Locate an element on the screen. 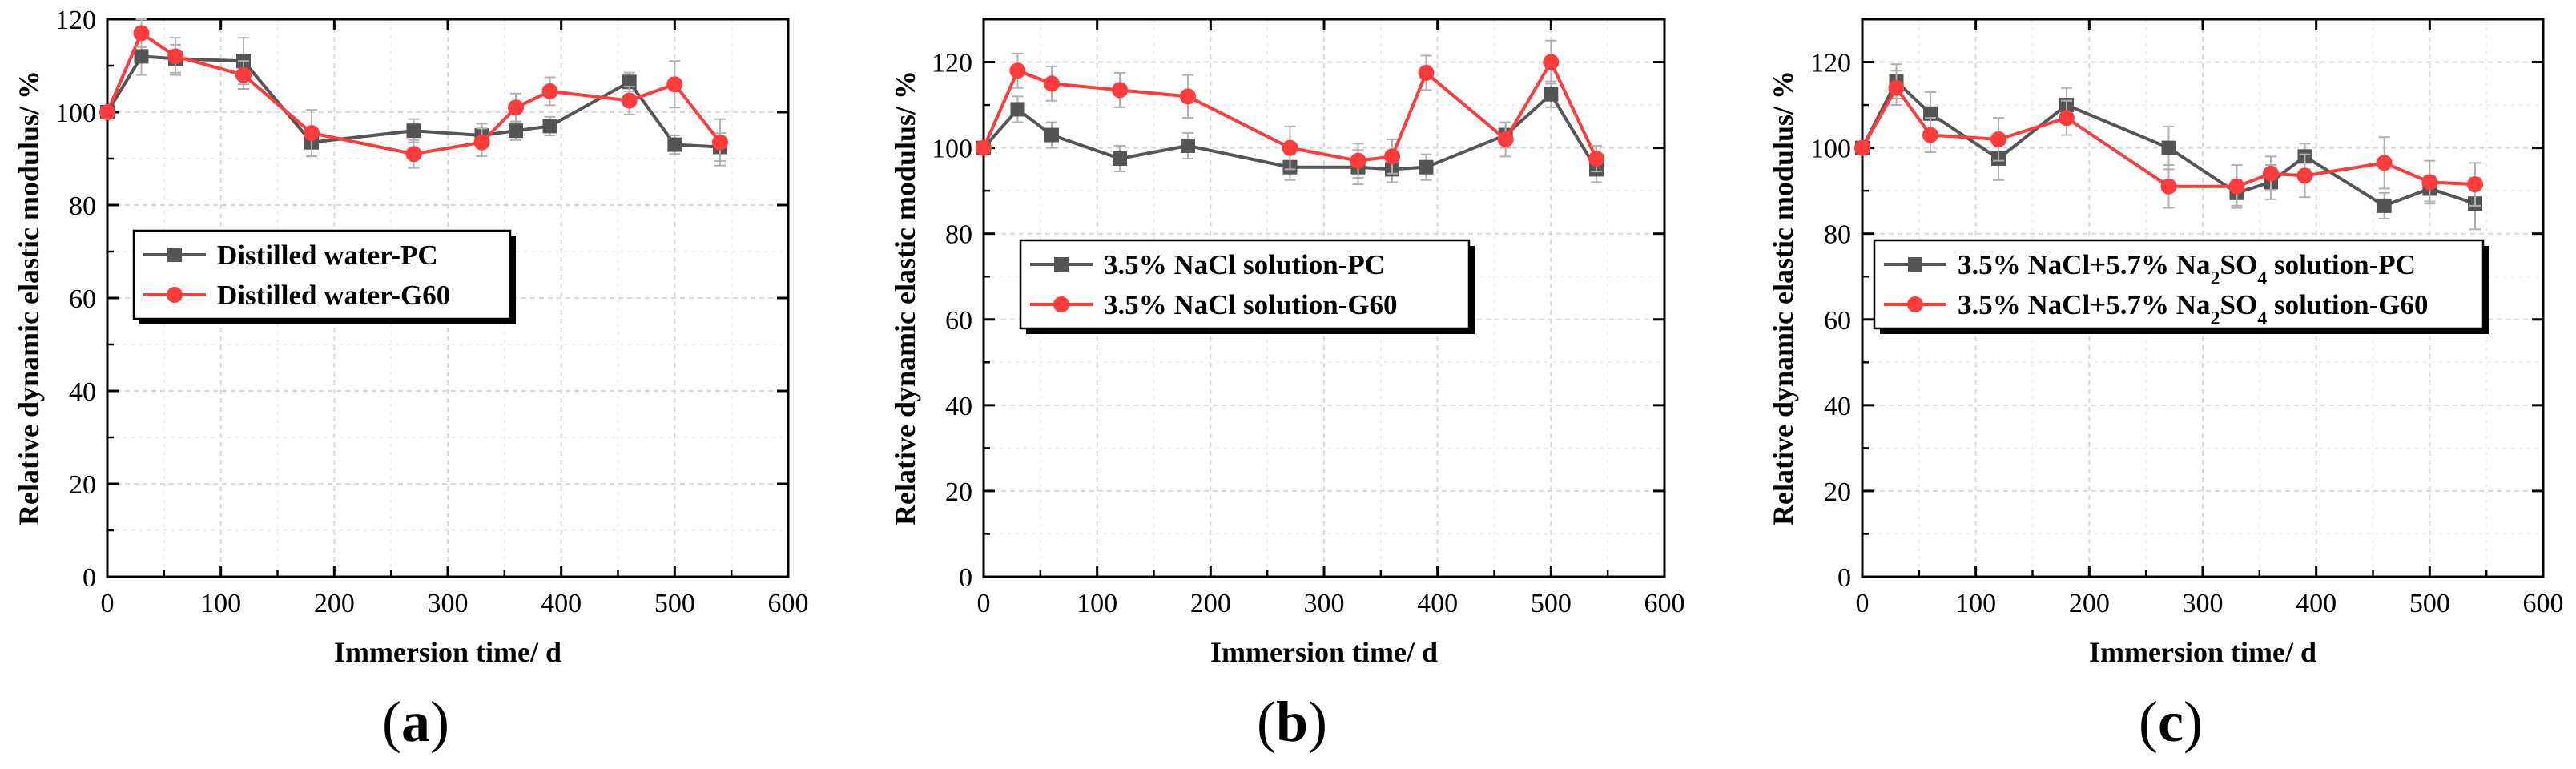 The image size is (2576, 769). panel-label: (b) is located at coordinates (1292, 722).